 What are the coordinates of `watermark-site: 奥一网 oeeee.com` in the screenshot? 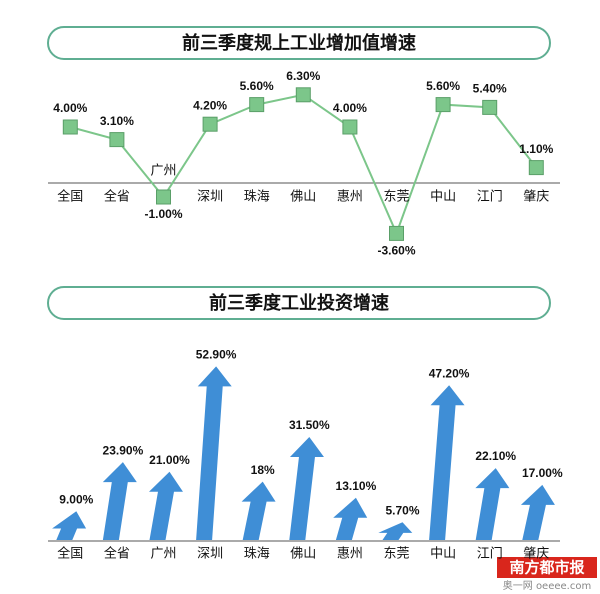 It's located at (547, 585).